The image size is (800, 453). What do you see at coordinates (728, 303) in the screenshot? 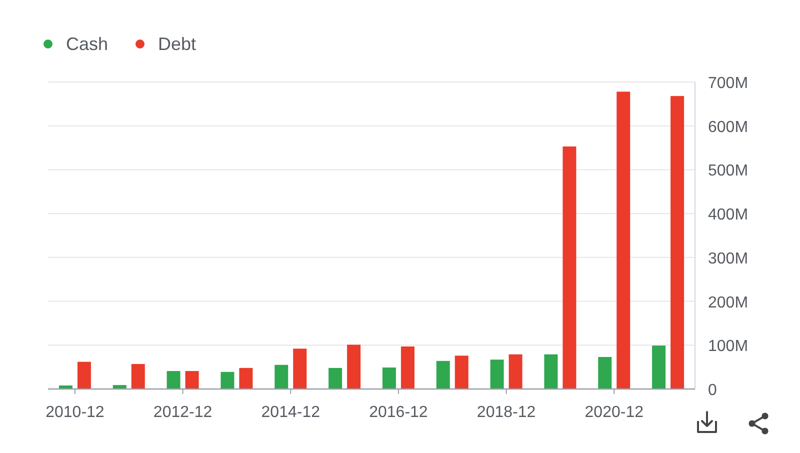
I see `y-tick-label: 200M` at bounding box center [728, 303].